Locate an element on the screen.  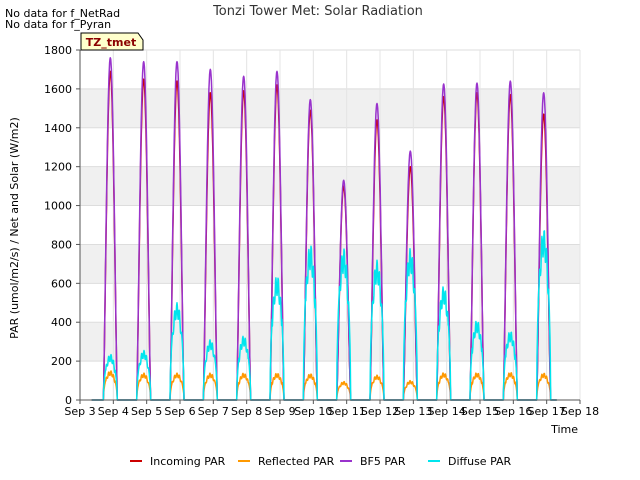
y-tick-label: 1400 is located at coordinates (58, 128).